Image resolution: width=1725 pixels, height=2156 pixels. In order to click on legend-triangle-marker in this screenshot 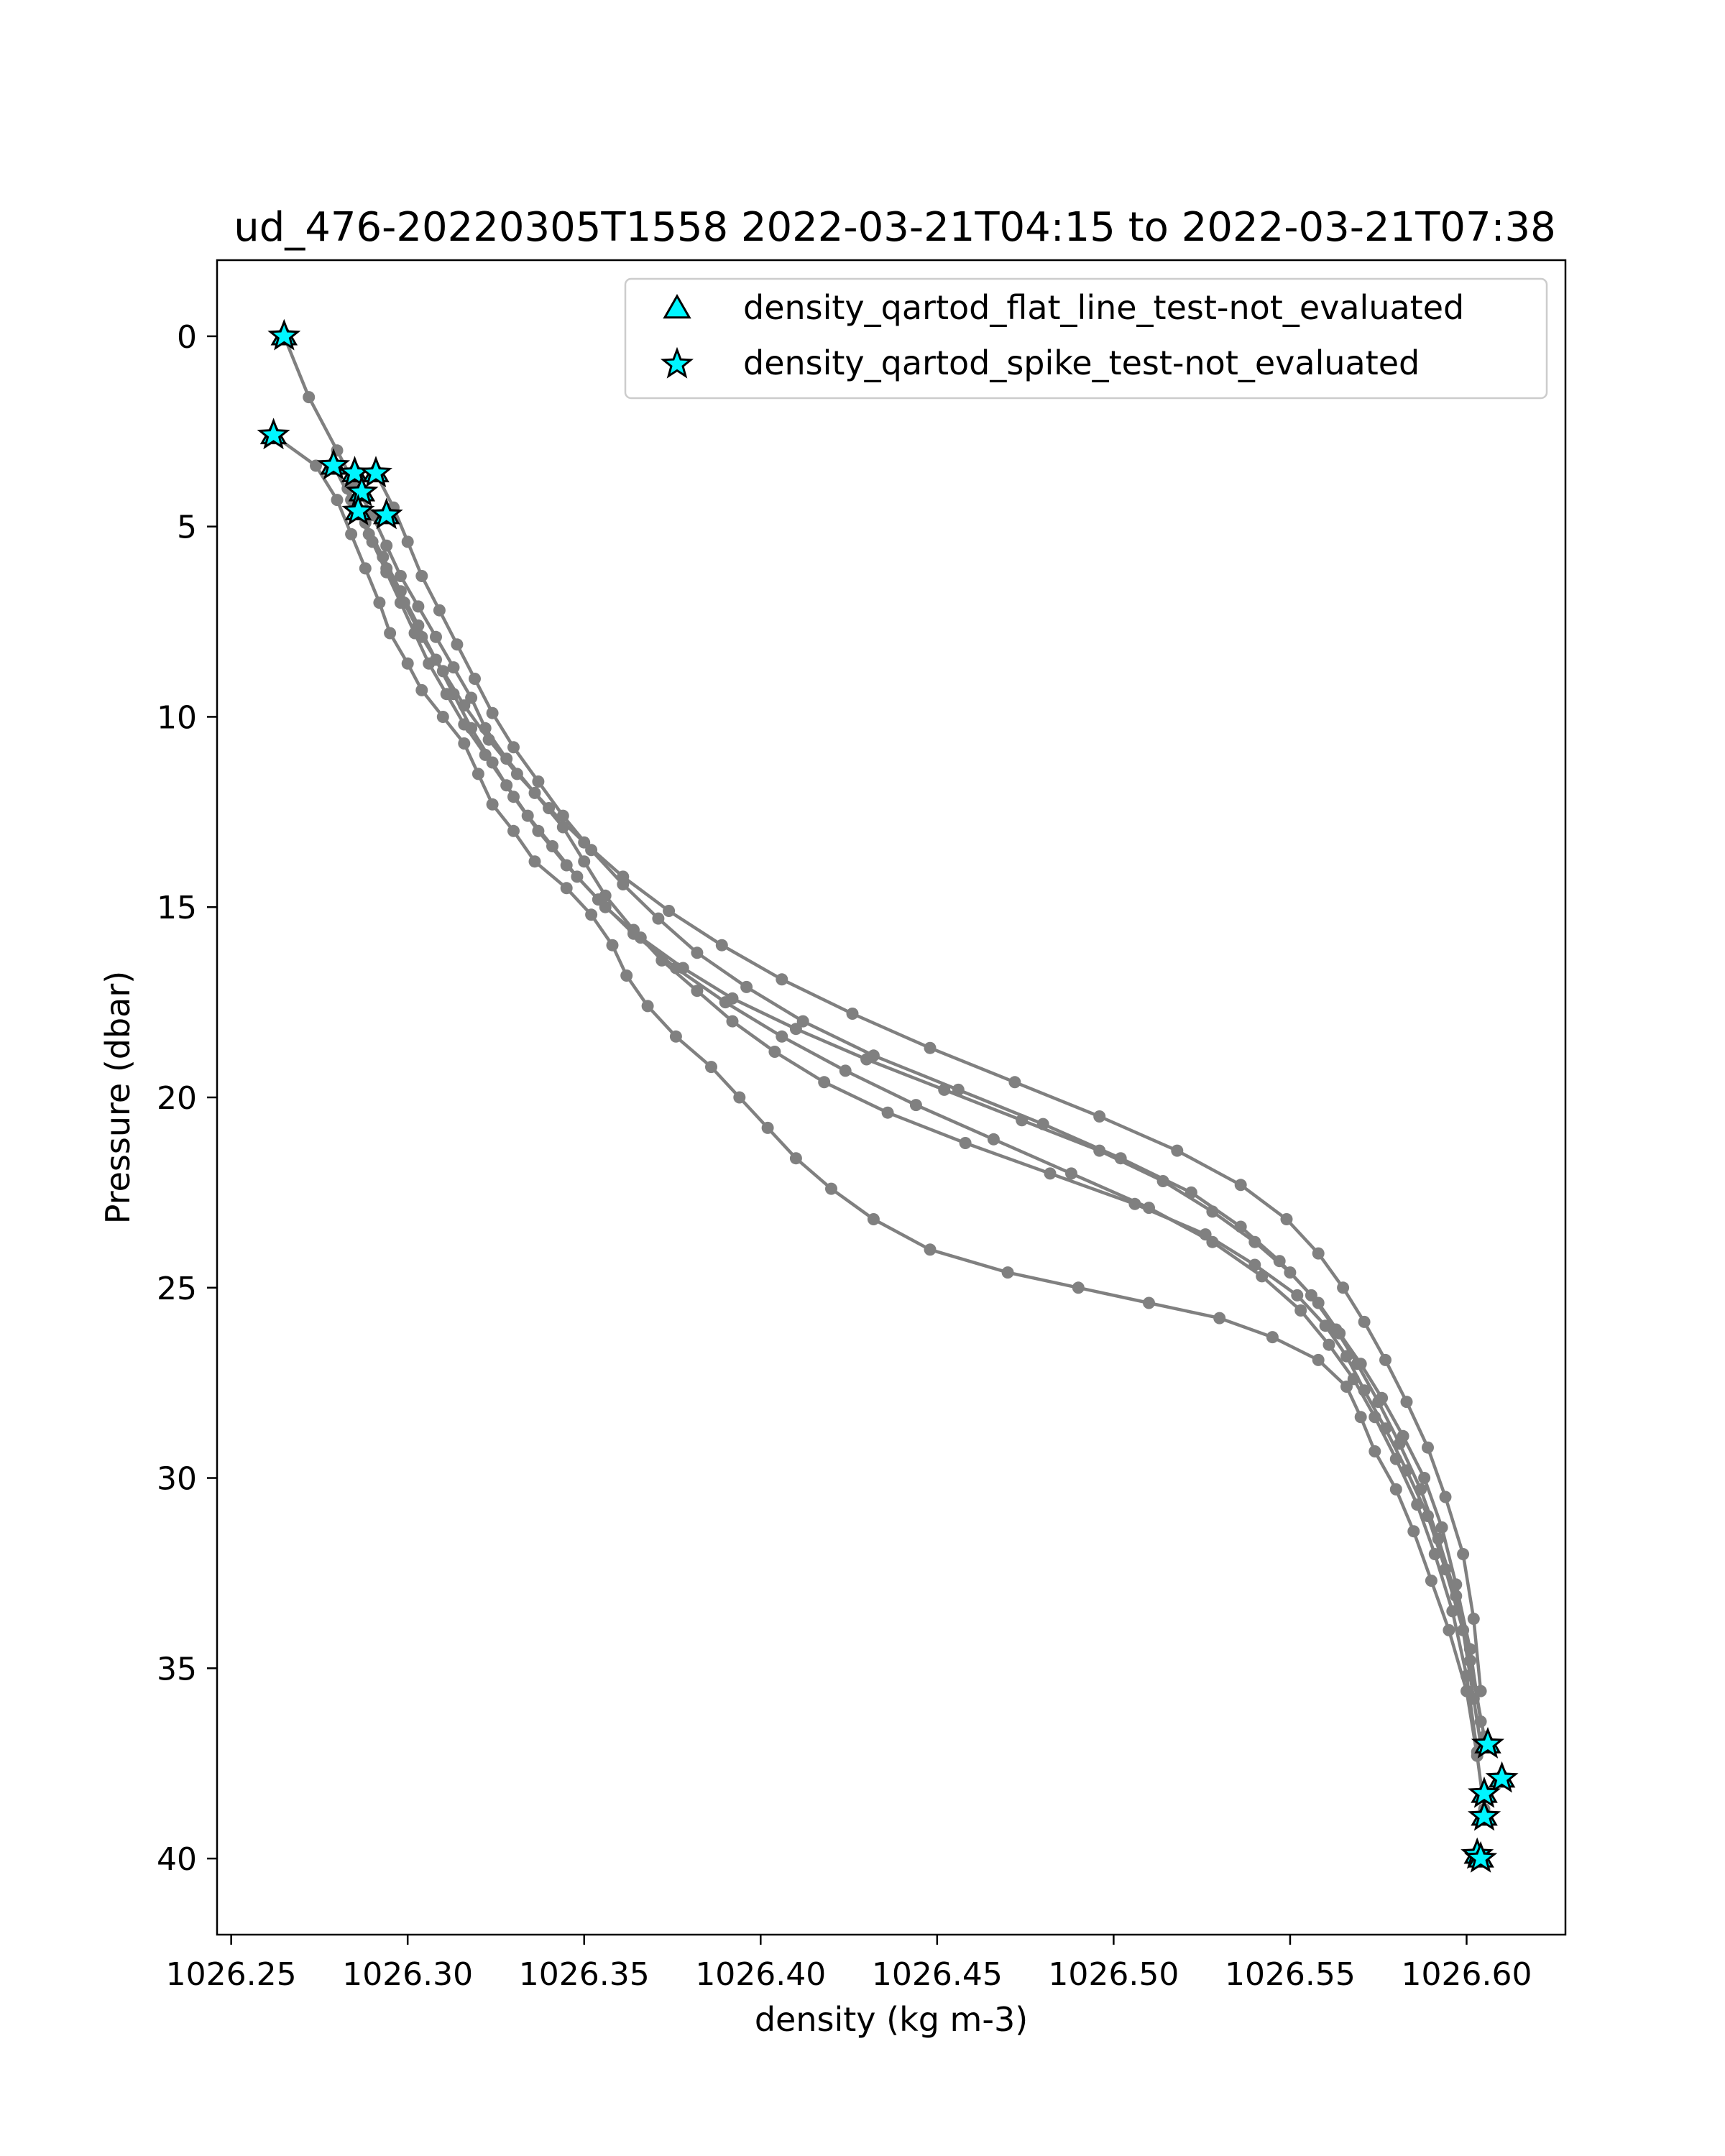, I will do `click(677, 306)`.